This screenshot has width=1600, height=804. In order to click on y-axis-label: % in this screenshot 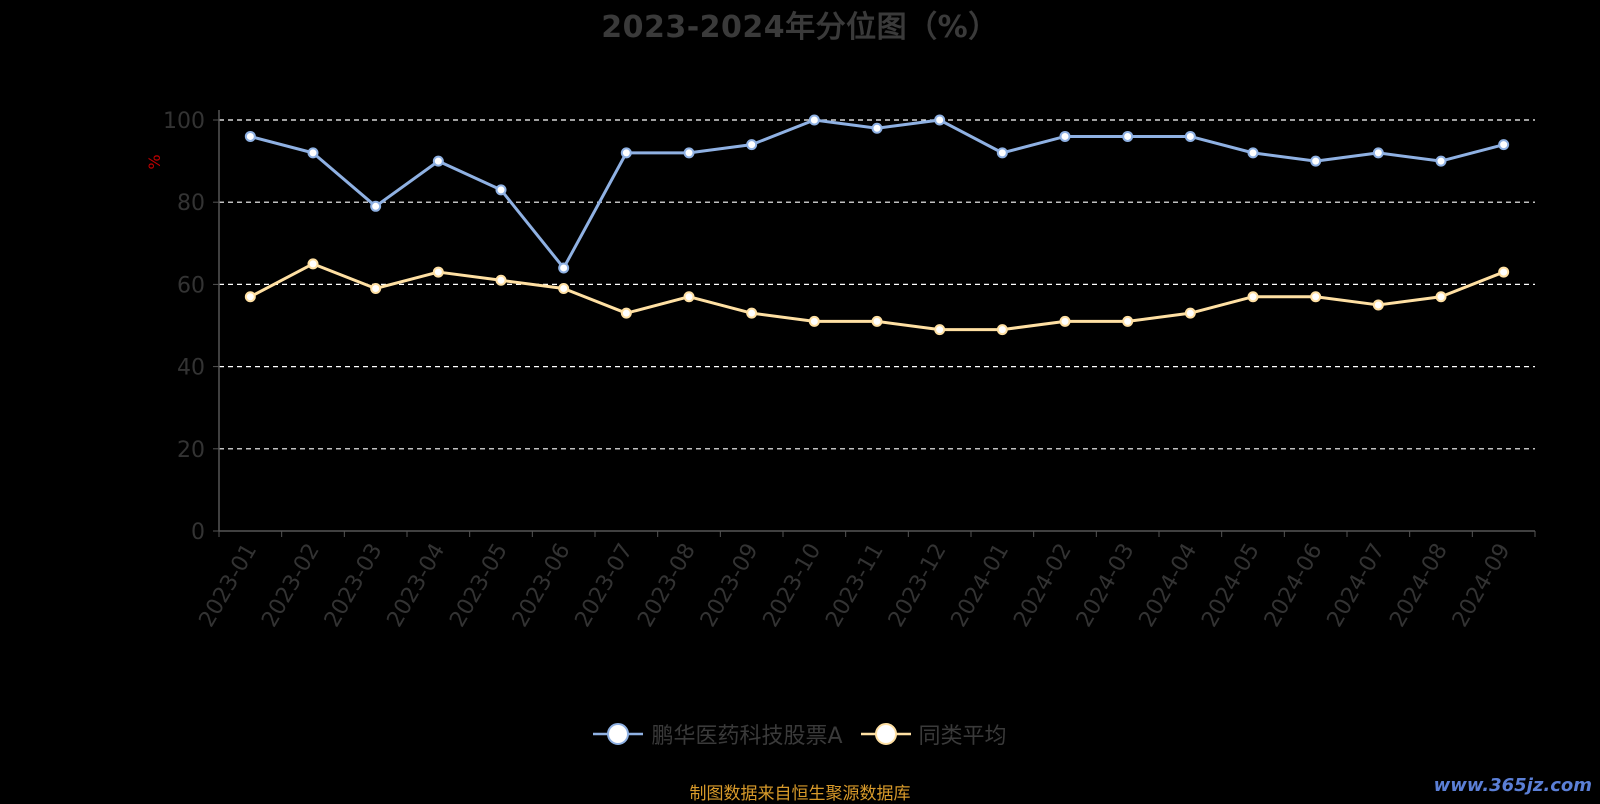, I will do `click(154, 161)`.